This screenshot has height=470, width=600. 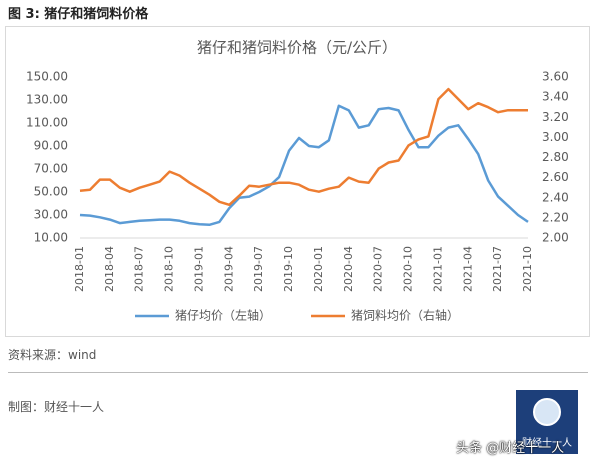 I want to click on x-tick-label: 2021-10, so click(x=527, y=269).